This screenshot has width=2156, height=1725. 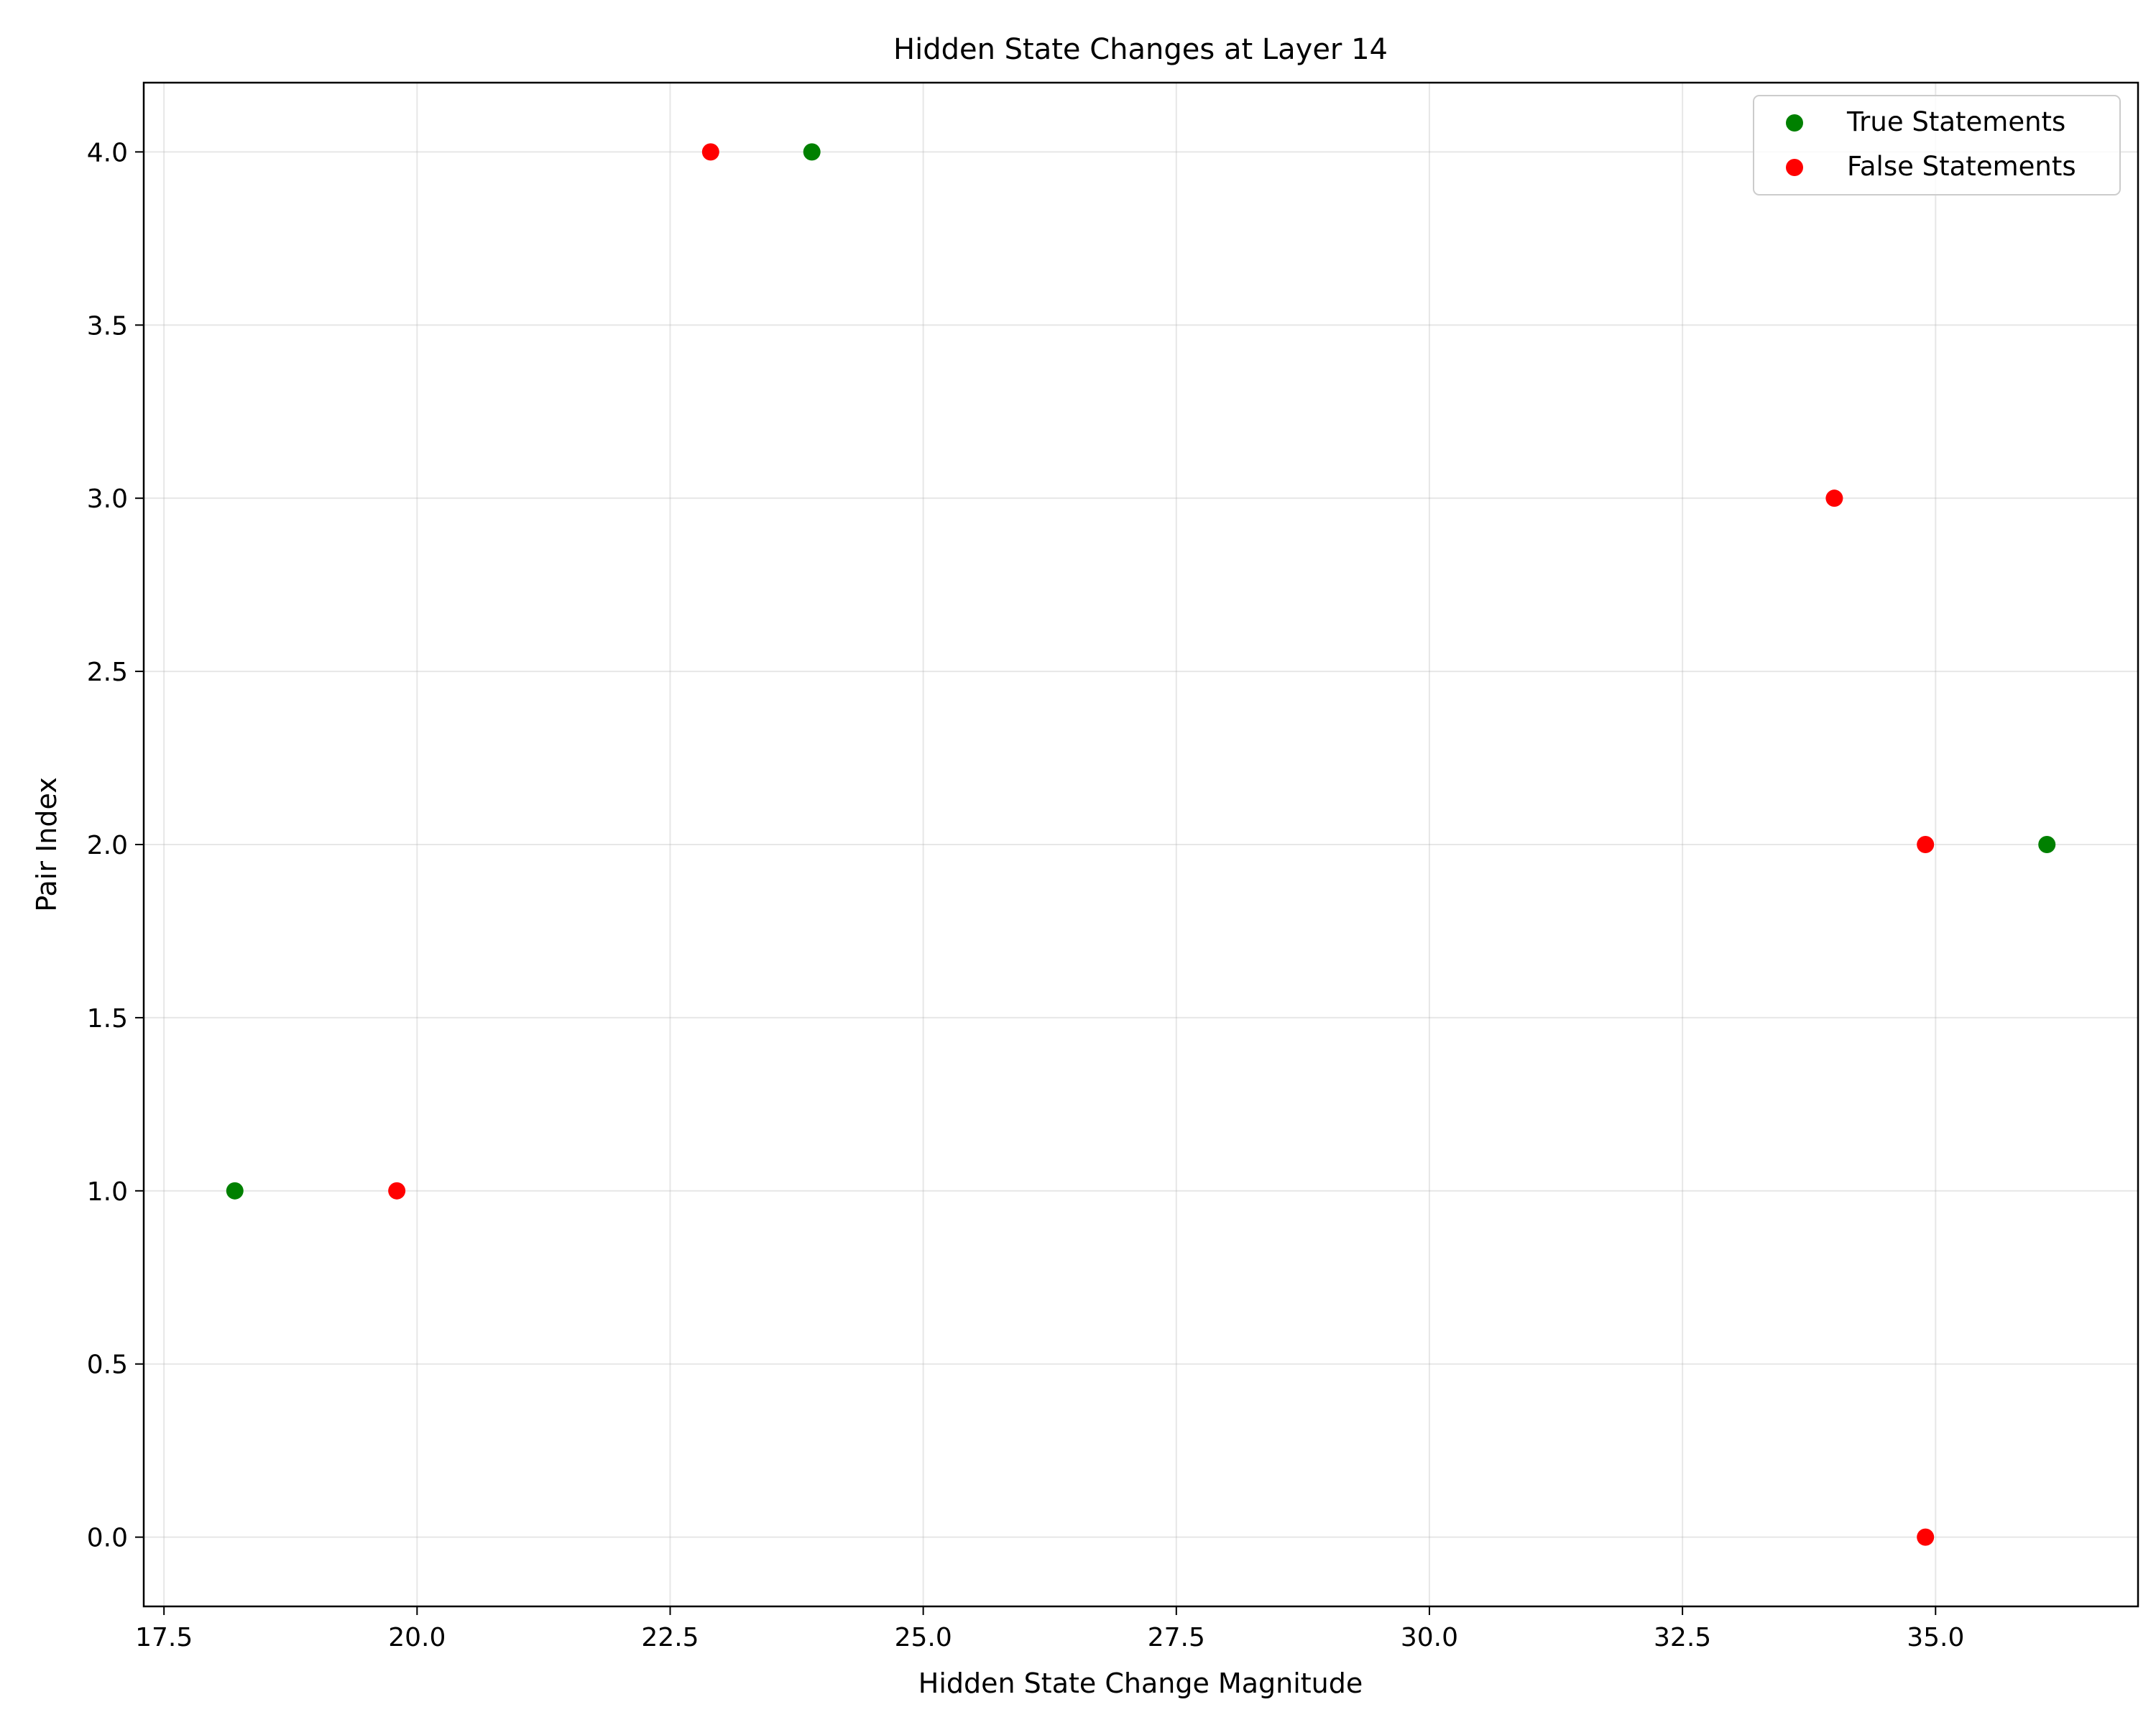 What do you see at coordinates (108, 1538) in the screenshot?
I see `y-tick-label: 0.0` at bounding box center [108, 1538].